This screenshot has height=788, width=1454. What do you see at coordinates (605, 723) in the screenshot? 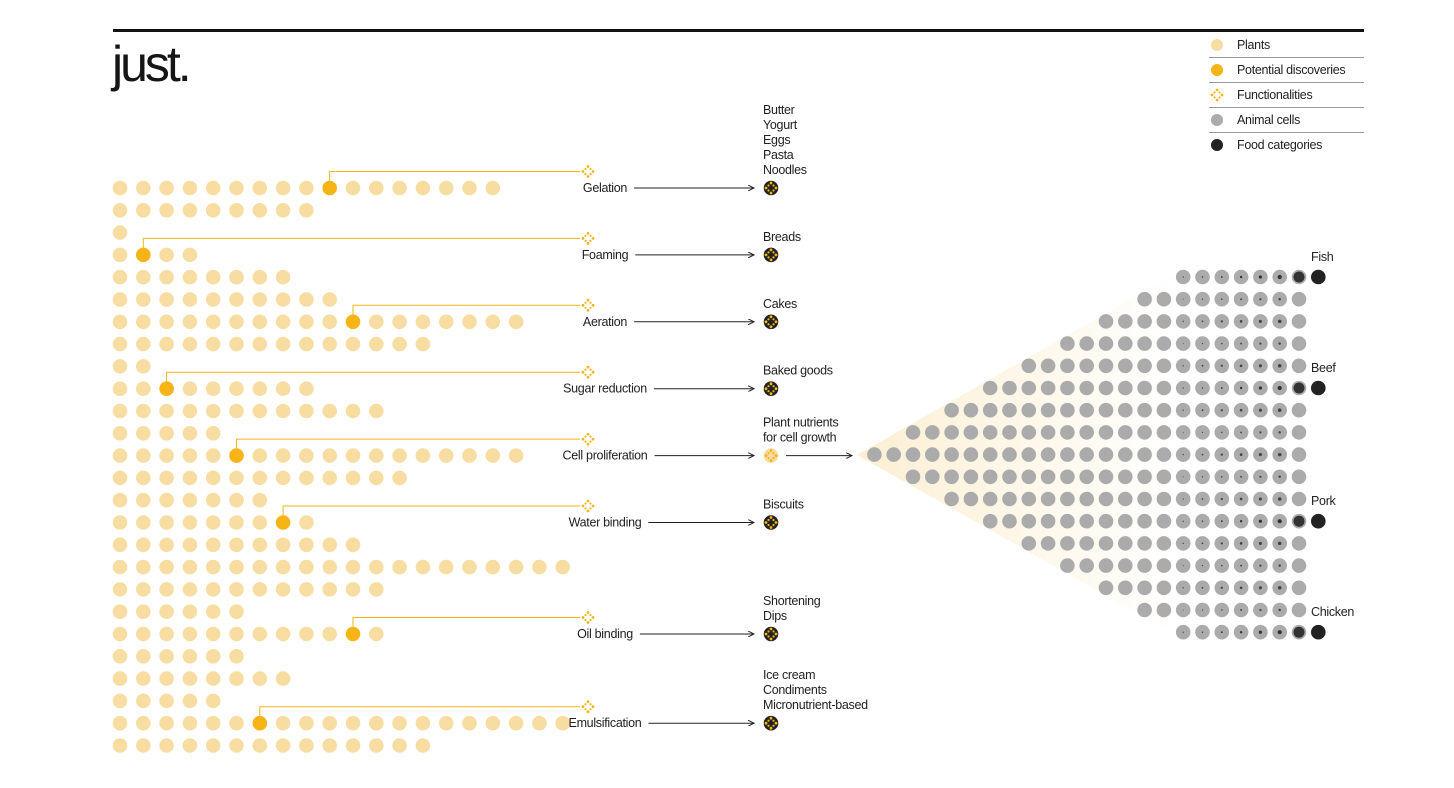
I see `functionality-label: Emulsification` at bounding box center [605, 723].